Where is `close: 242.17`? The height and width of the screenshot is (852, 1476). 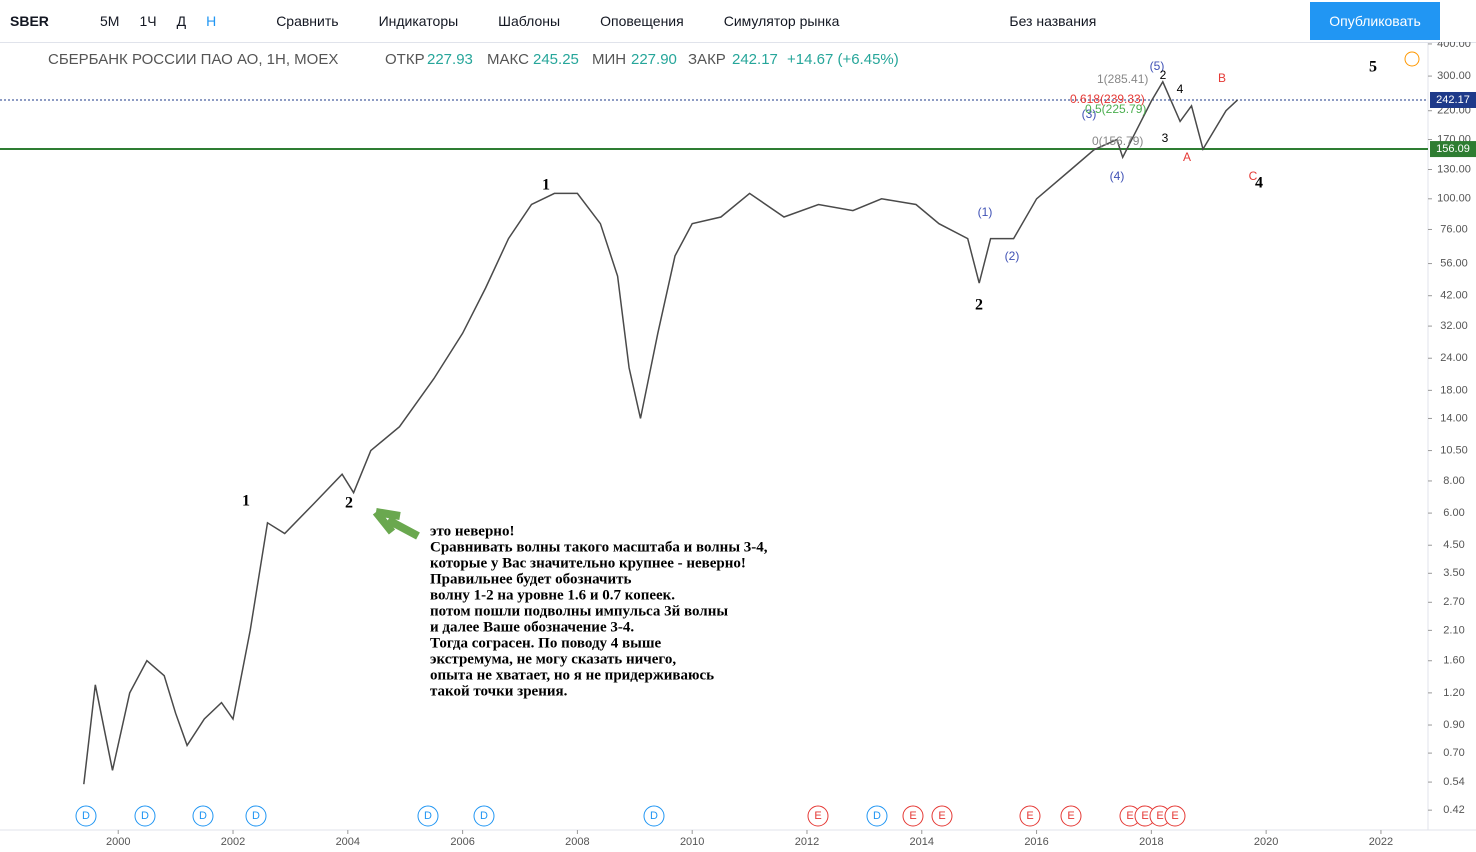
close: 242.17 is located at coordinates (755, 59).